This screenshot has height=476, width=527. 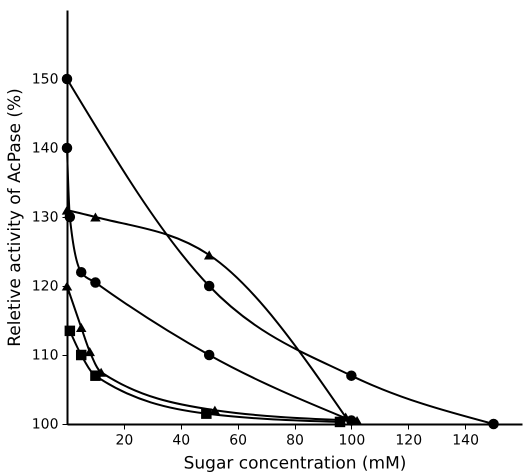 I want to click on x-tick-label: 20, so click(x=124, y=440).